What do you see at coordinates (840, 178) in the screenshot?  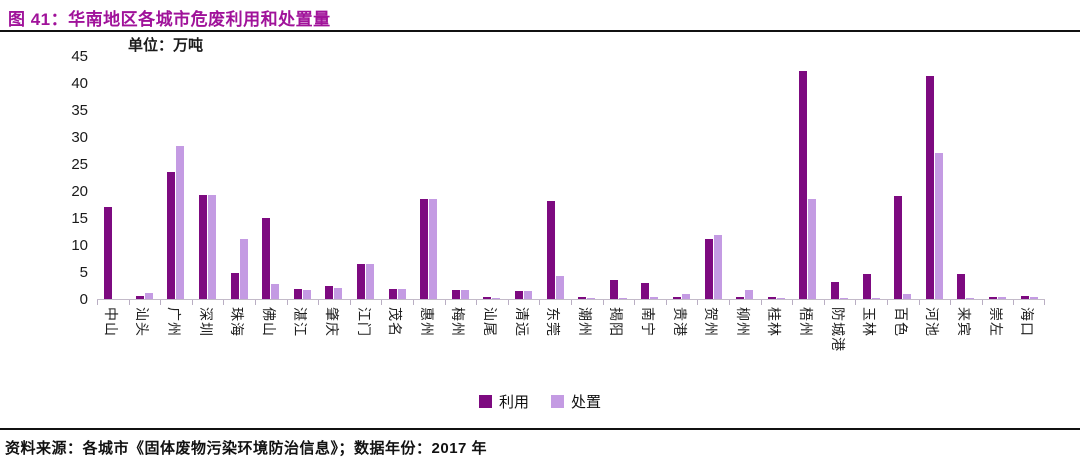 I see `bar-group-防城港` at bounding box center [840, 178].